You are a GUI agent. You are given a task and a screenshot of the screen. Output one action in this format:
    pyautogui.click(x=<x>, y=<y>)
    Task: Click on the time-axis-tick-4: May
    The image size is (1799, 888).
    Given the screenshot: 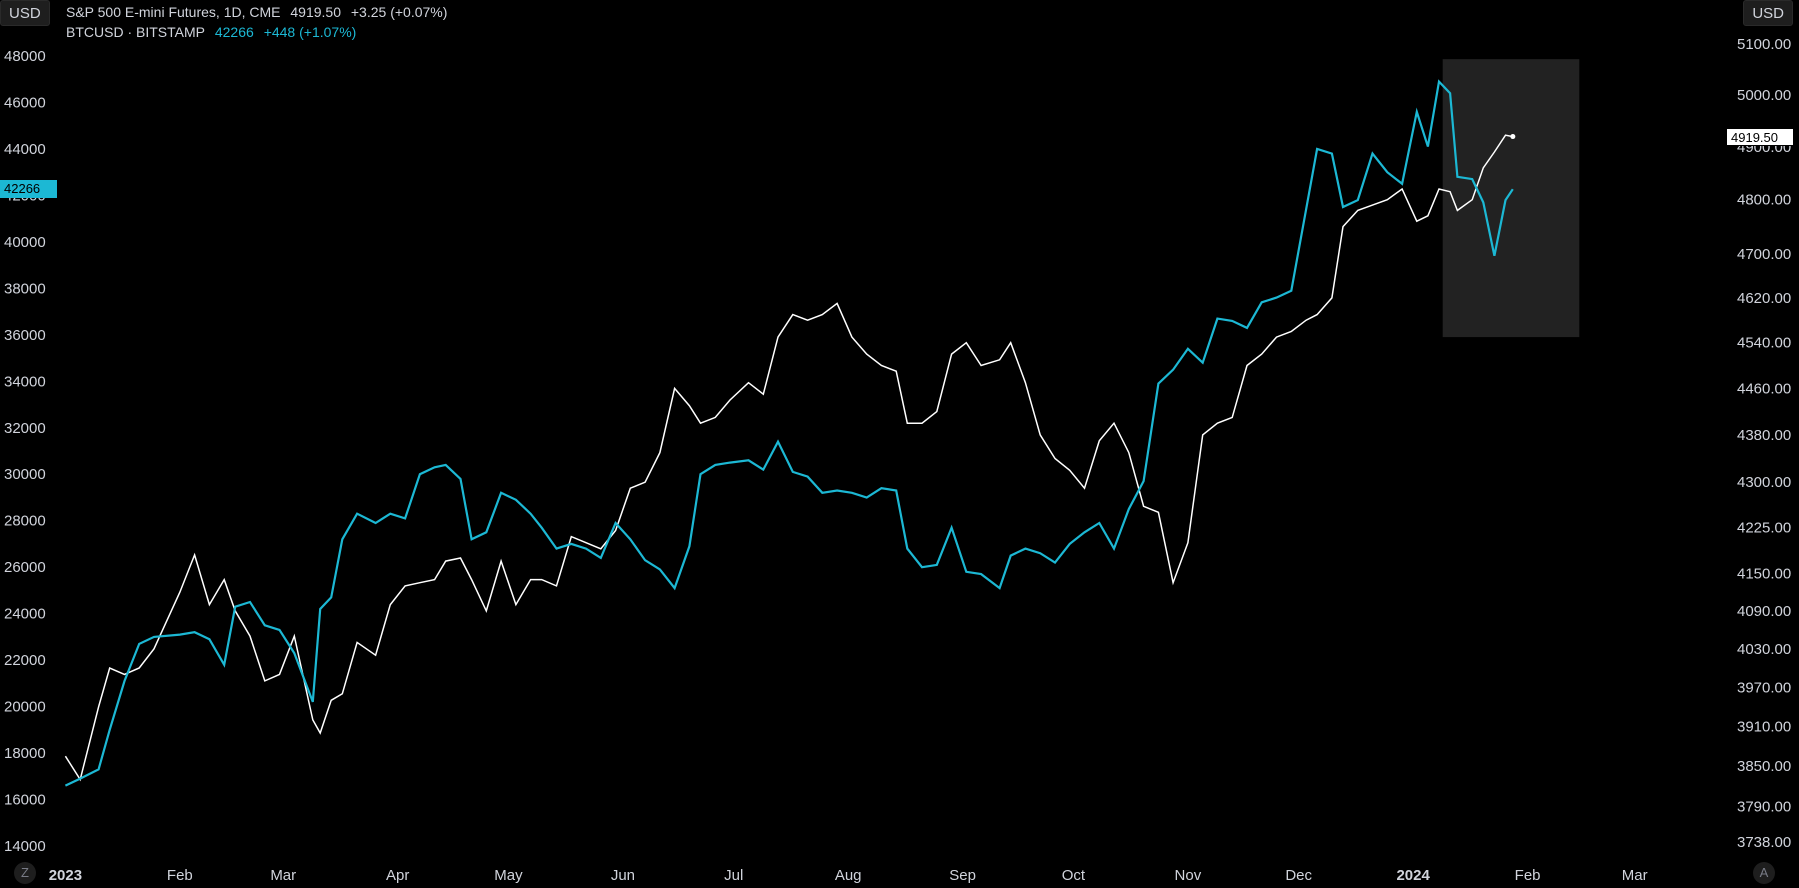 What is the action you would take?
    pyautogui.click(x=508, y=875)
    